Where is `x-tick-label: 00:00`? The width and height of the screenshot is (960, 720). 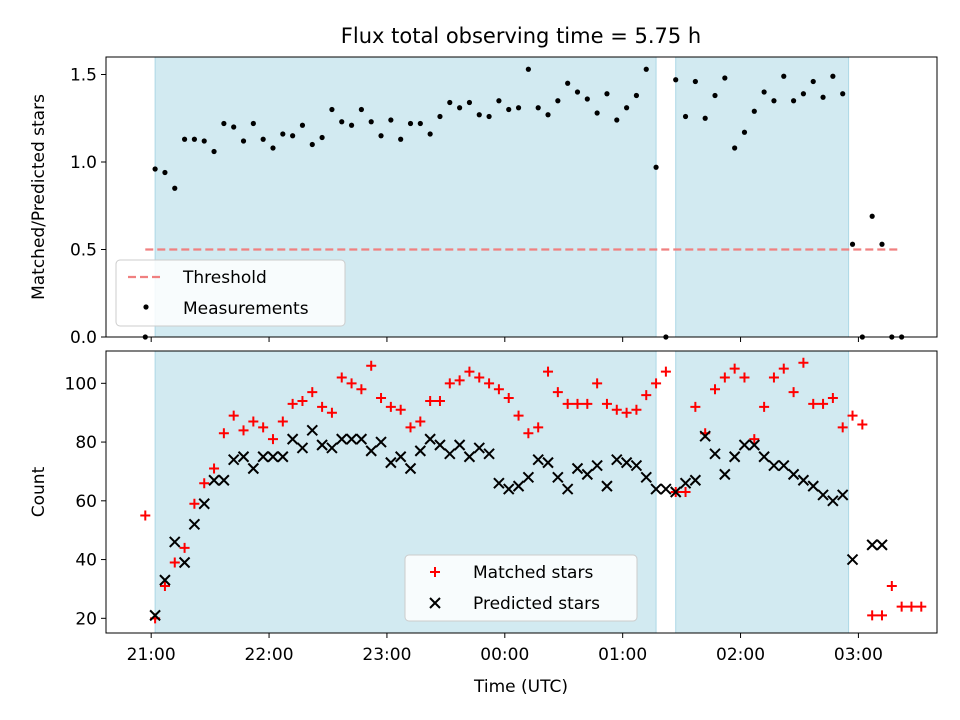
x-tick-label: 00:00 is located at coordinates (504, 655).